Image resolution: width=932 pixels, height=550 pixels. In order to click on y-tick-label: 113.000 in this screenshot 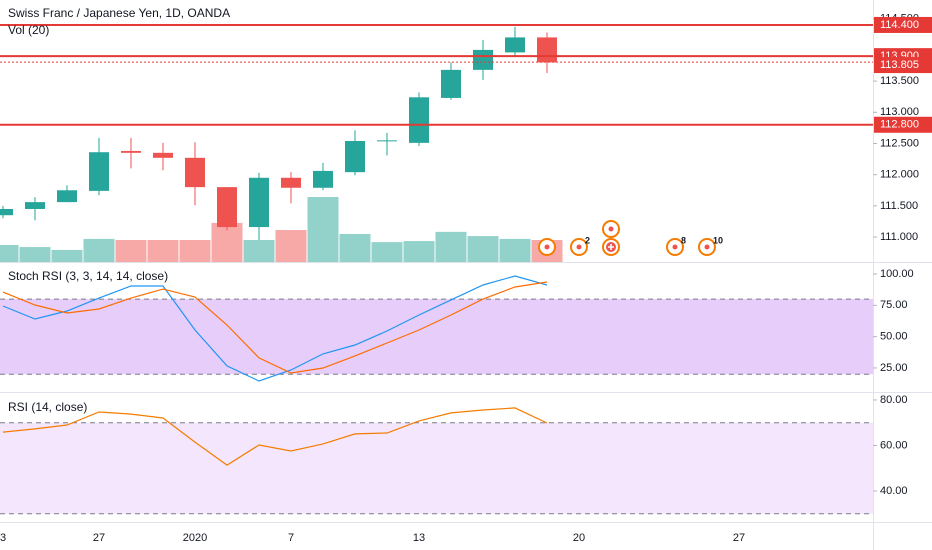, I will do `click(899, 112)`.